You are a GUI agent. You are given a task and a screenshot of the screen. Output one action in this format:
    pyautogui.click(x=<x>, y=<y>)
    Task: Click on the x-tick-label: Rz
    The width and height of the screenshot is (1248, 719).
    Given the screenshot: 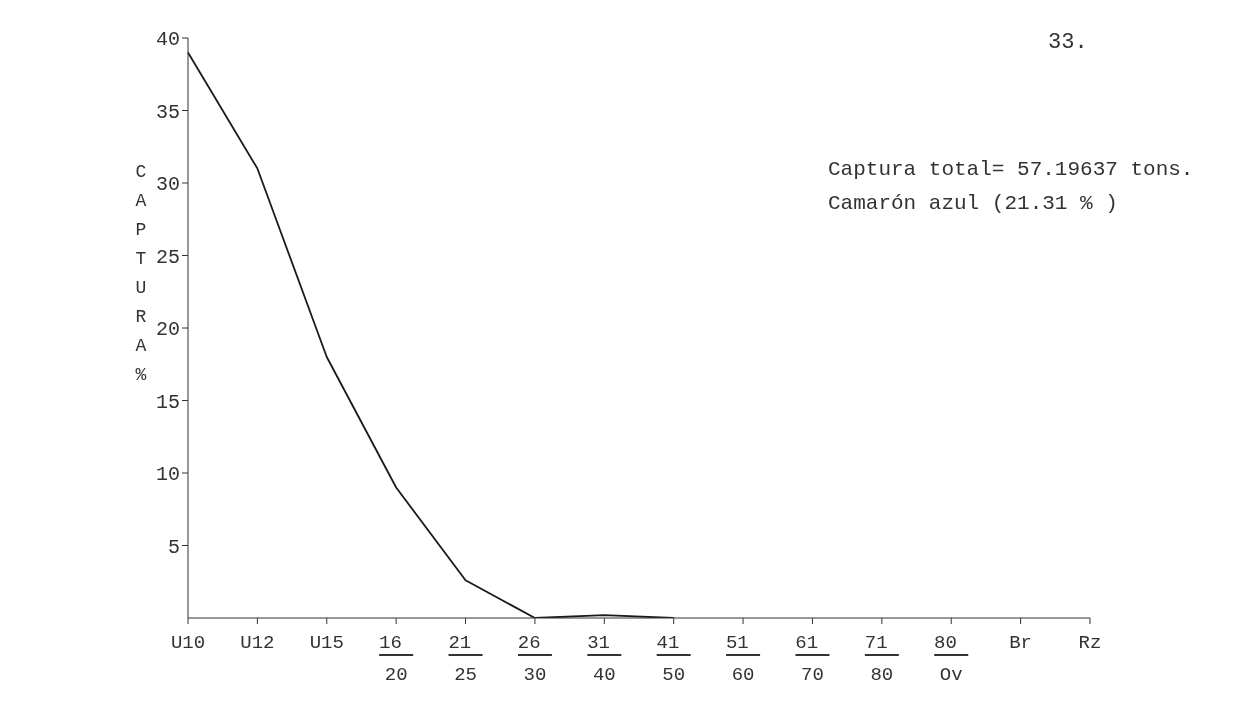 What is the action you would take?
    pyautogui.click(x=1090, y=643)
    